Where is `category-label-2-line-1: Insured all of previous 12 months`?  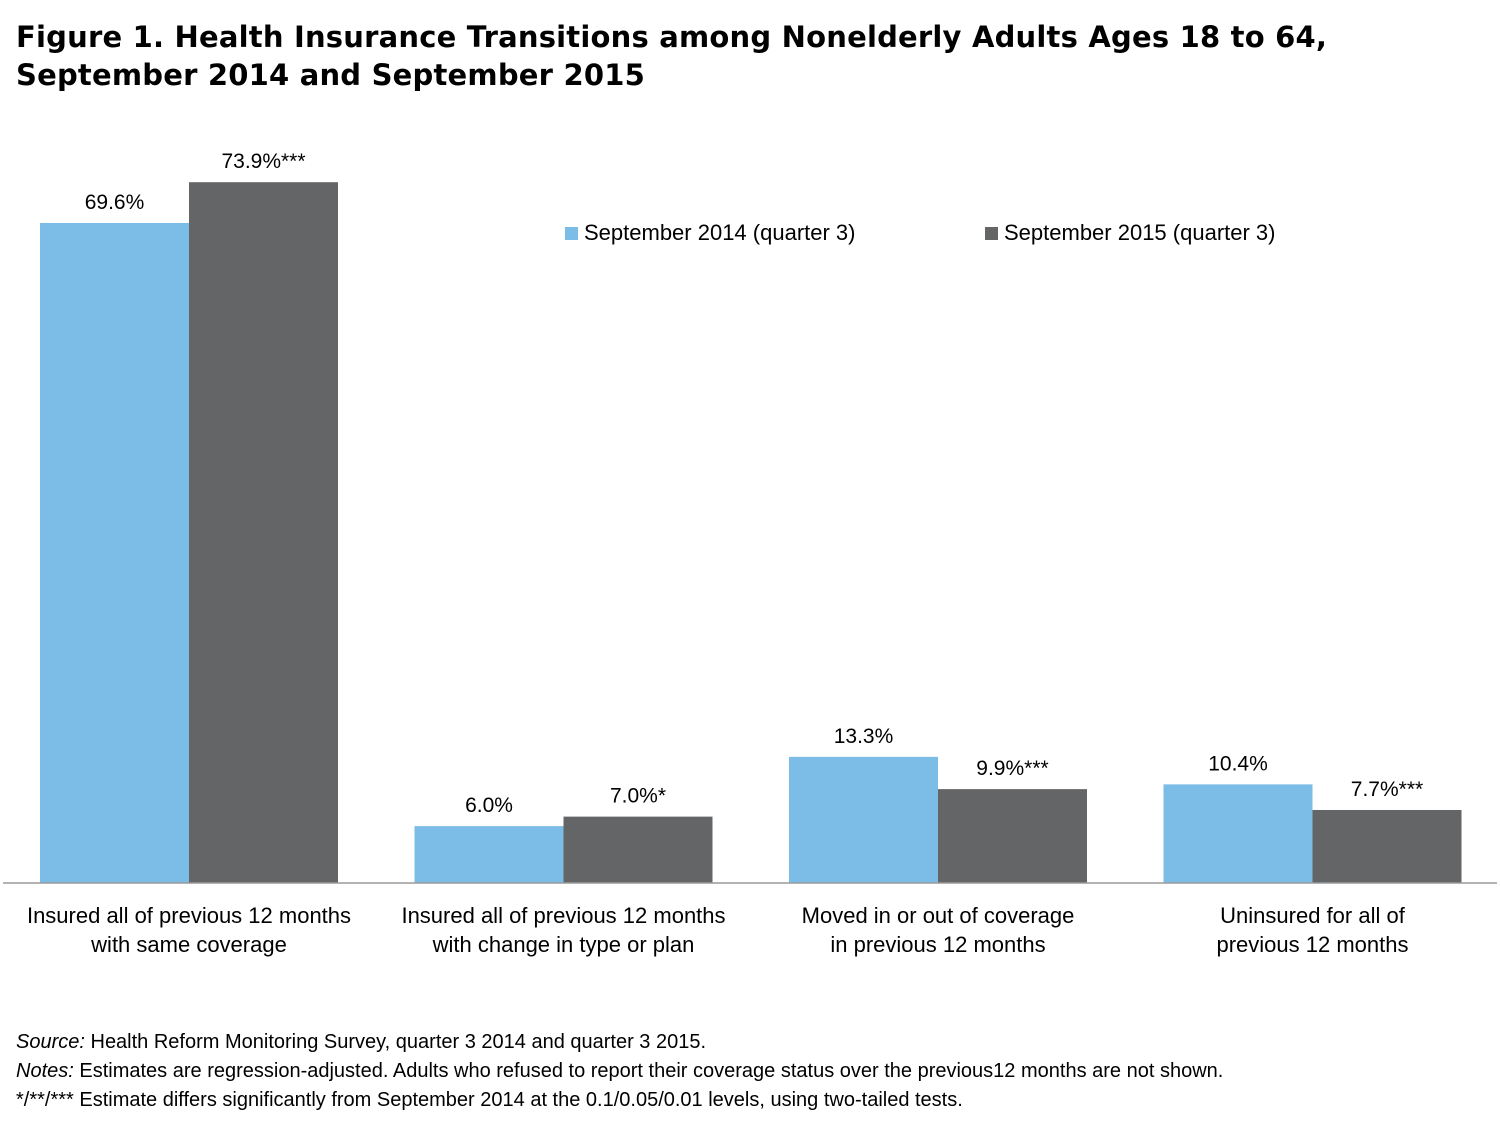
category-label-2-line-1: Insured all of previous 12 months is located at coordinates (563, 915).